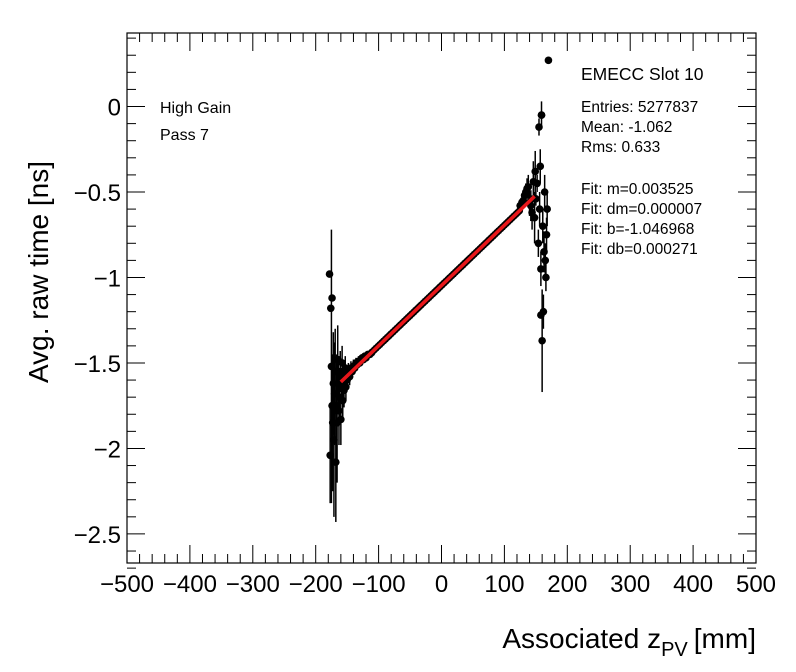 This screenshot has height=672, width=796. Describe the element at coordinates (97, 535) in the screenshot. I see `y-tick-label: −2.5` at that location.